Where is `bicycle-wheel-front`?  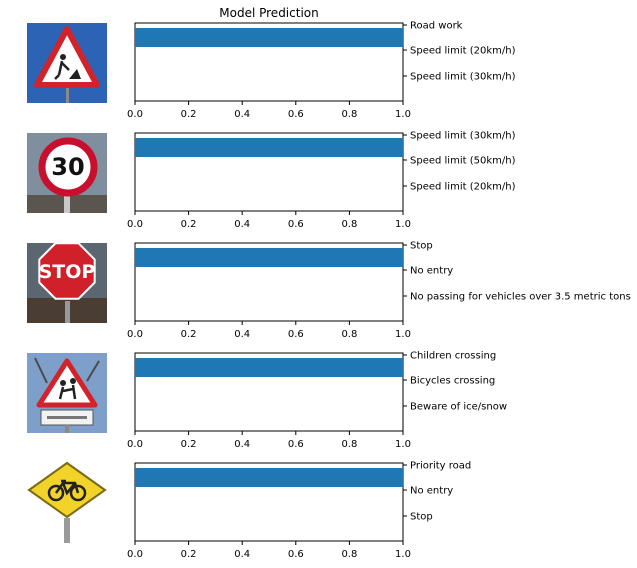
bicycle-wheel-front is located at coordinates (78, 493).